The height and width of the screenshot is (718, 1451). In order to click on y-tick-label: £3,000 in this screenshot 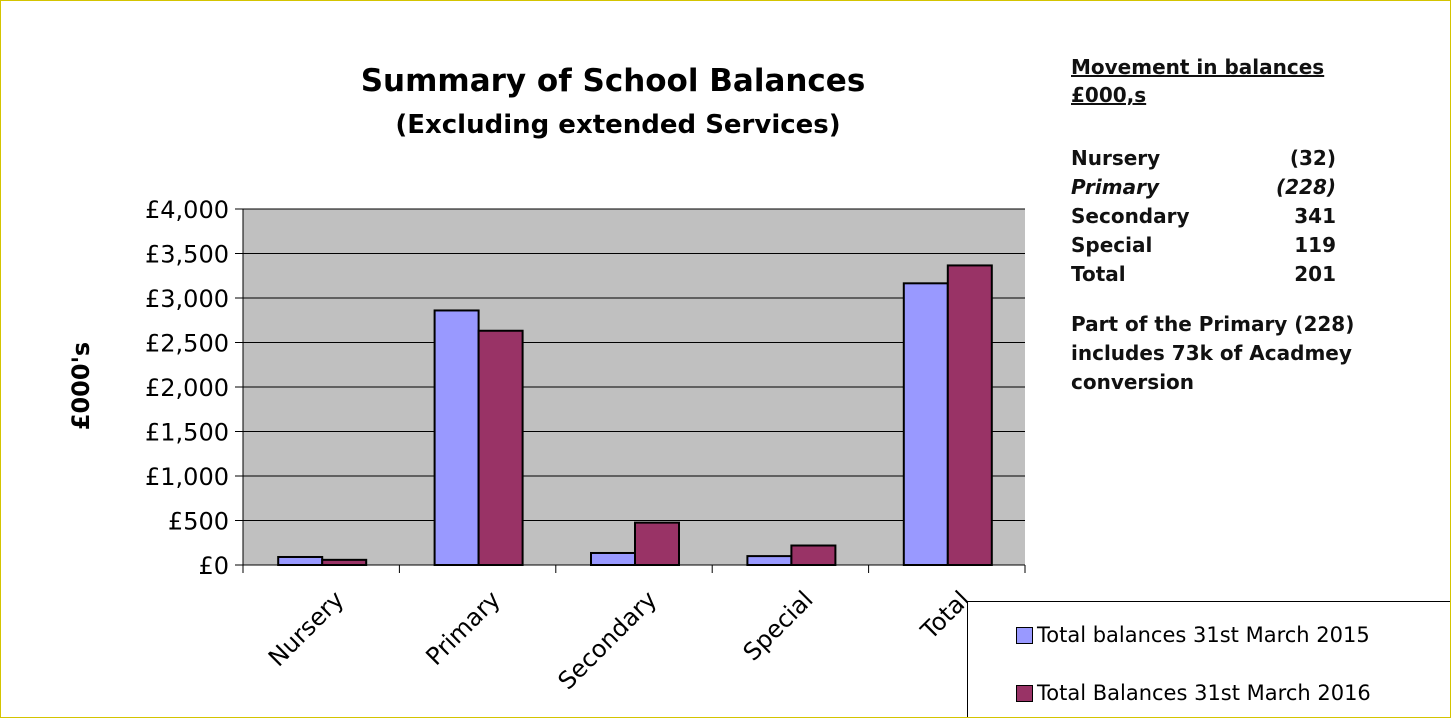, I will do `click(187, 299)`.